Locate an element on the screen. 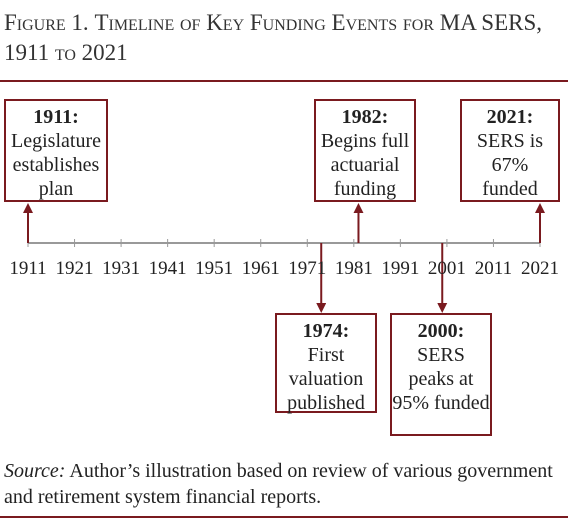  event-box-1982: 1982: Begins full actuarial funding is located at coordinates (365, 150).